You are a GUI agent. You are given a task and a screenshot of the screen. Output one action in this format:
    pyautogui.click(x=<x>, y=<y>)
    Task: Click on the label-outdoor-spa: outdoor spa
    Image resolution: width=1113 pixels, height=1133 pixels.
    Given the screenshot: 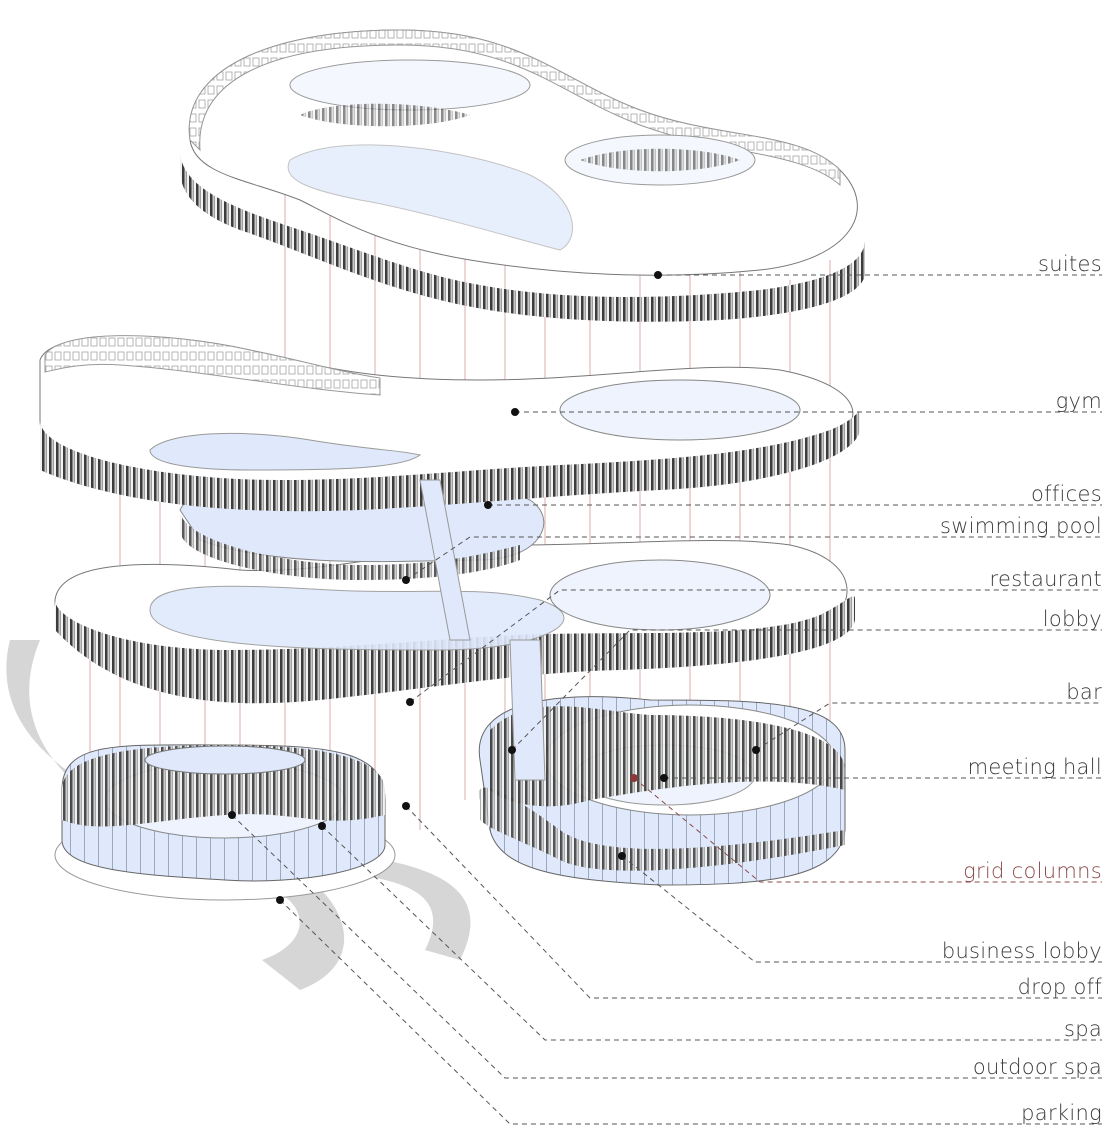 What is the action you would take?
    pyautogui.click(x=1037, y=1067)
    